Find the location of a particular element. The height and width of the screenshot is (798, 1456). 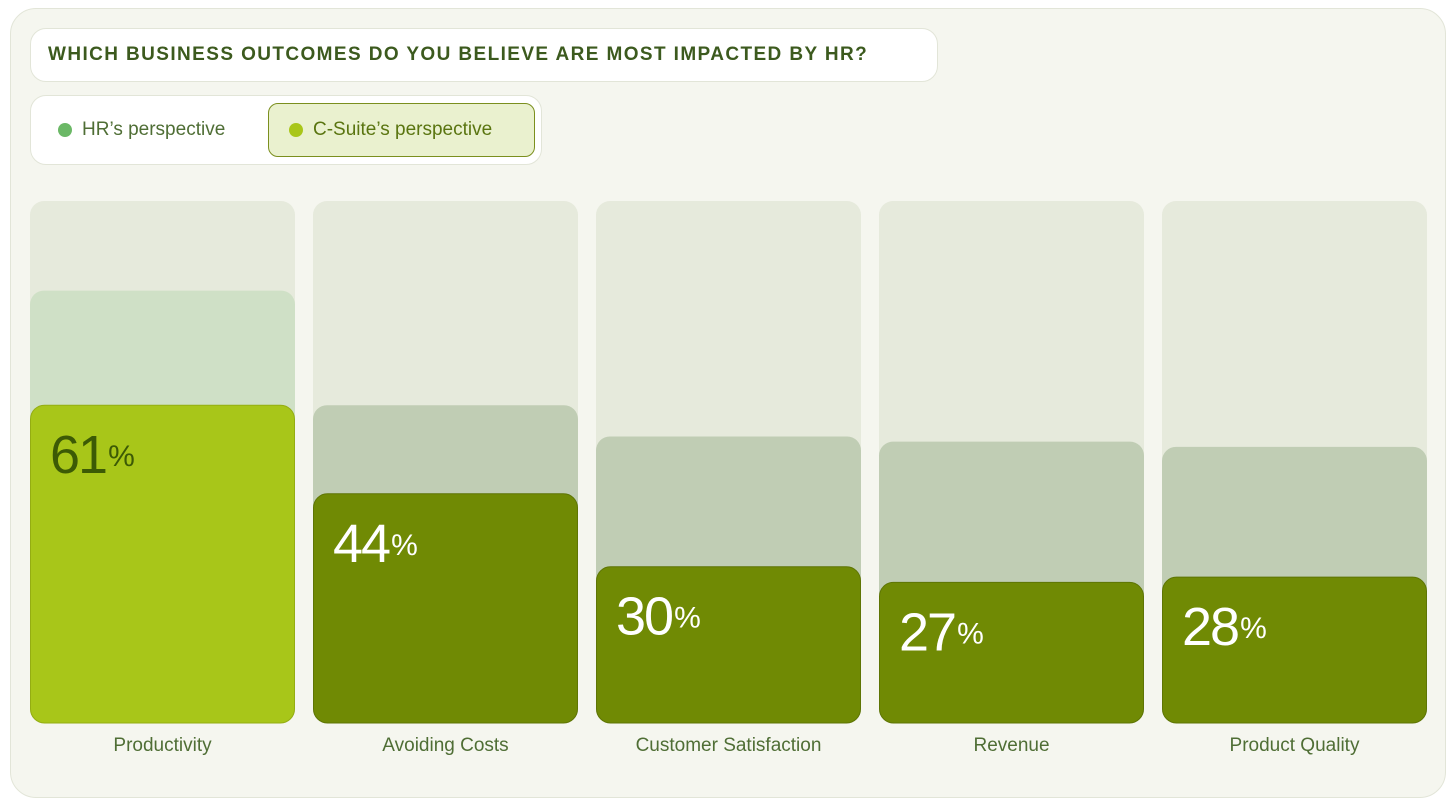

bar-value-label: 61% is located at coordinates (92, 455).